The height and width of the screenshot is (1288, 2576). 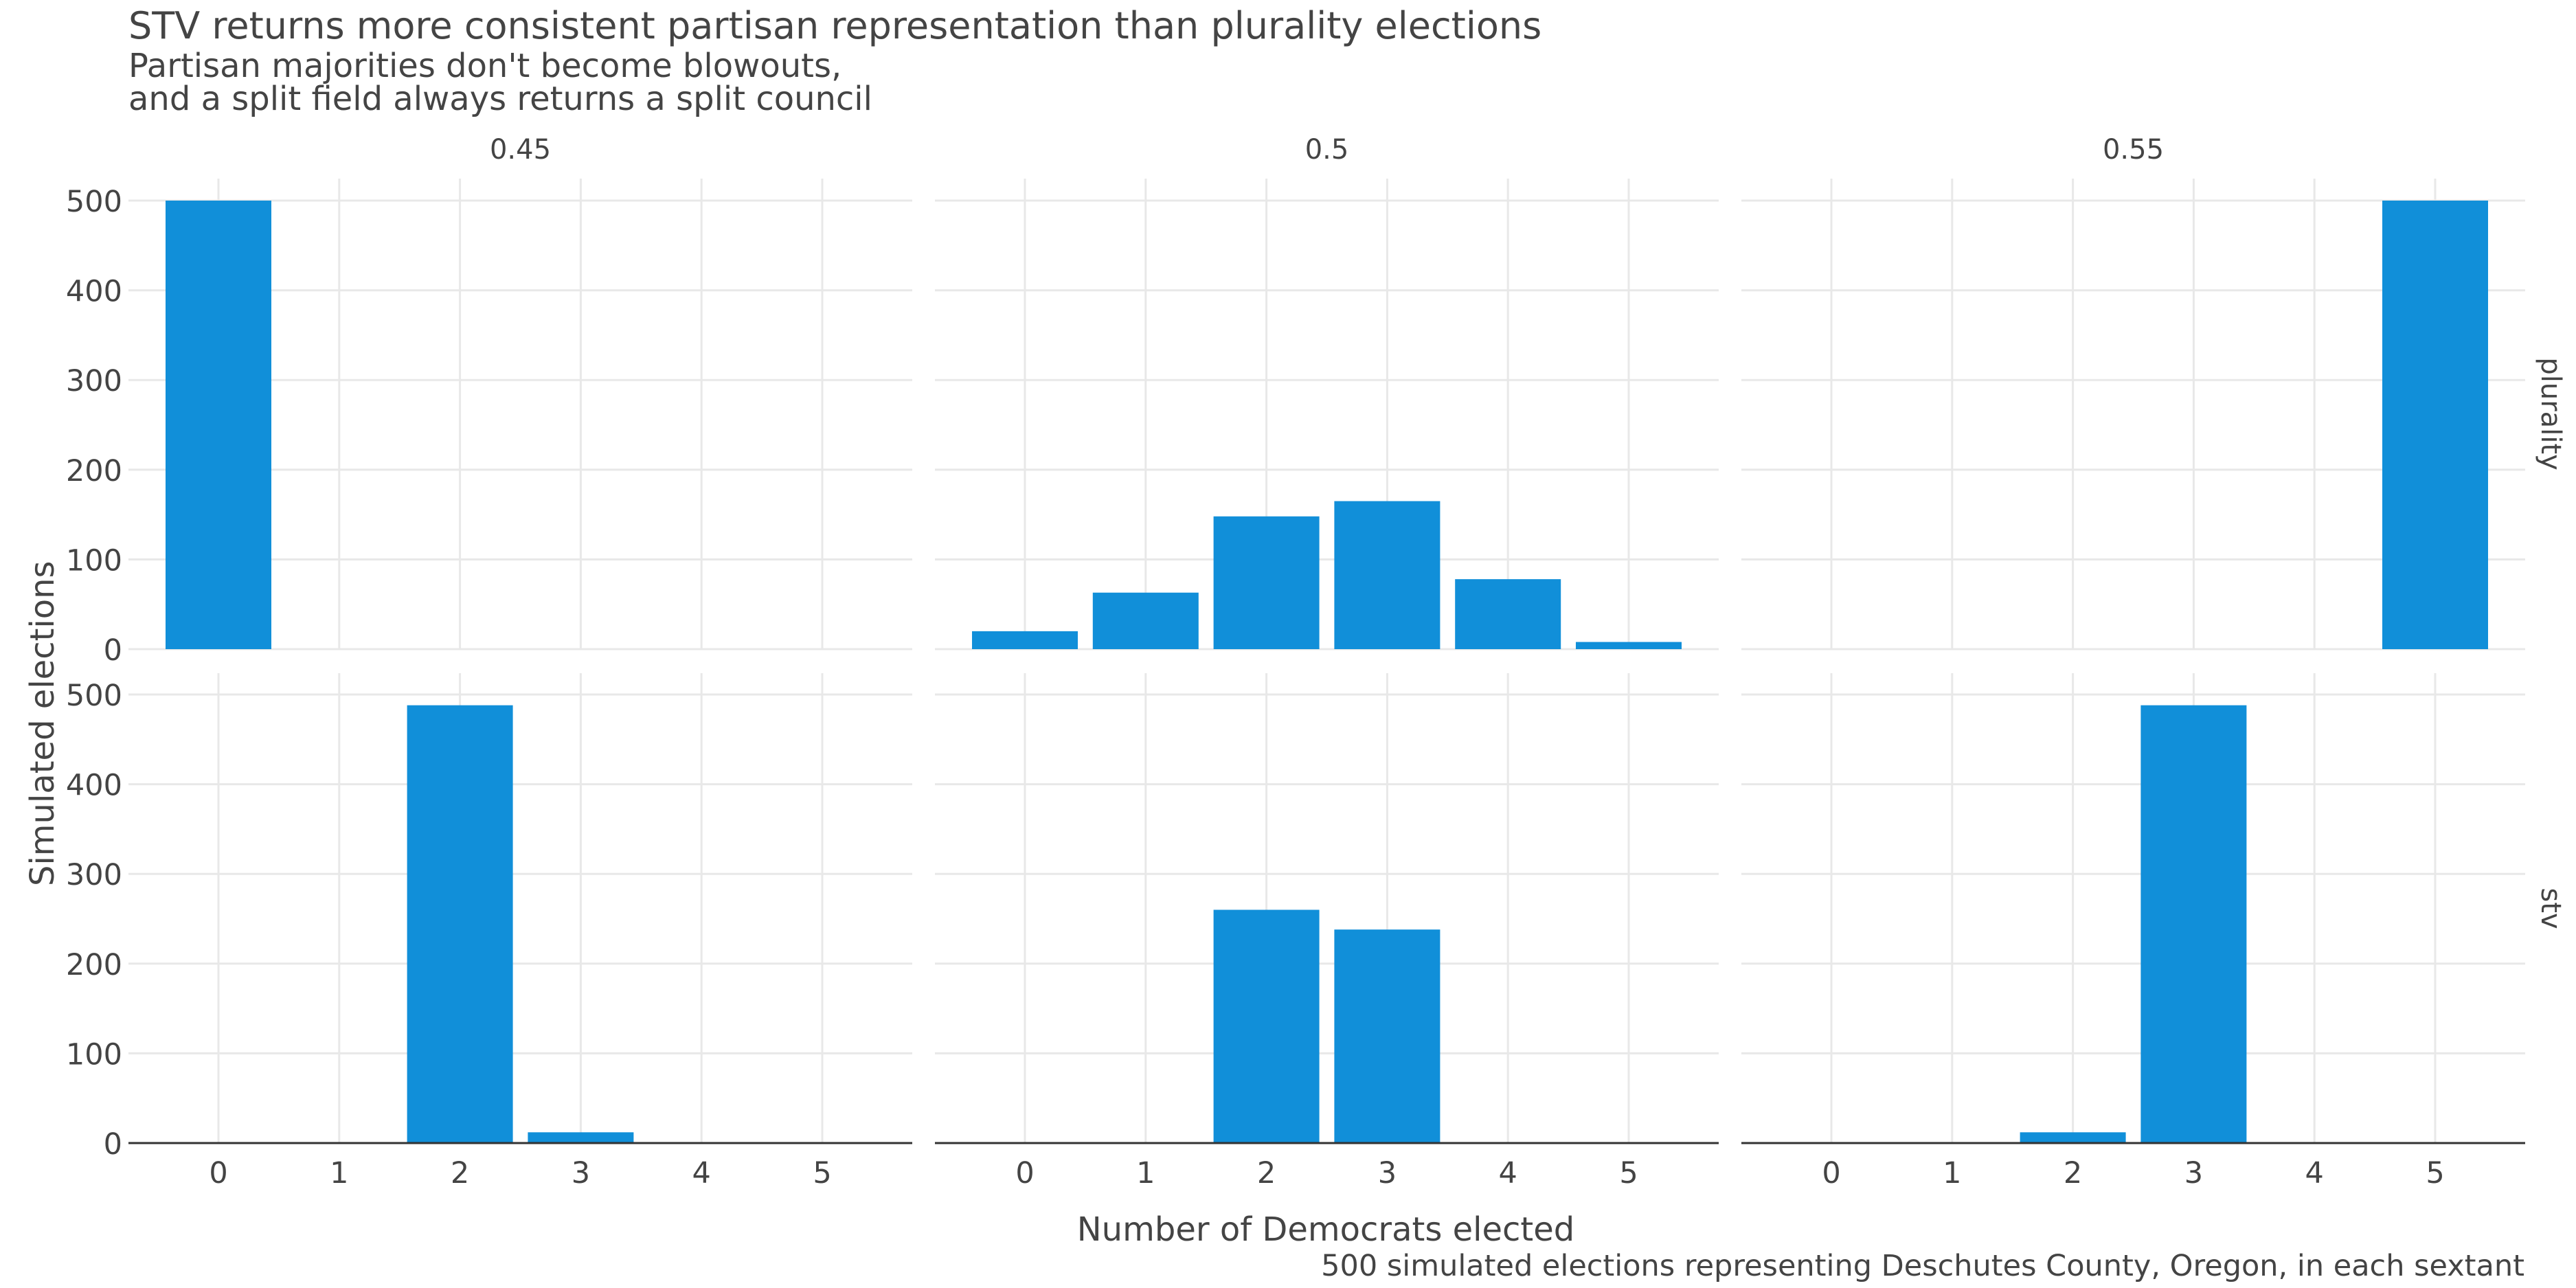 What do you see at coordinates (1387, 1036) in the screenshot?
I see `bar-stv-0.5-3` at bounding box center [1387, 1036].